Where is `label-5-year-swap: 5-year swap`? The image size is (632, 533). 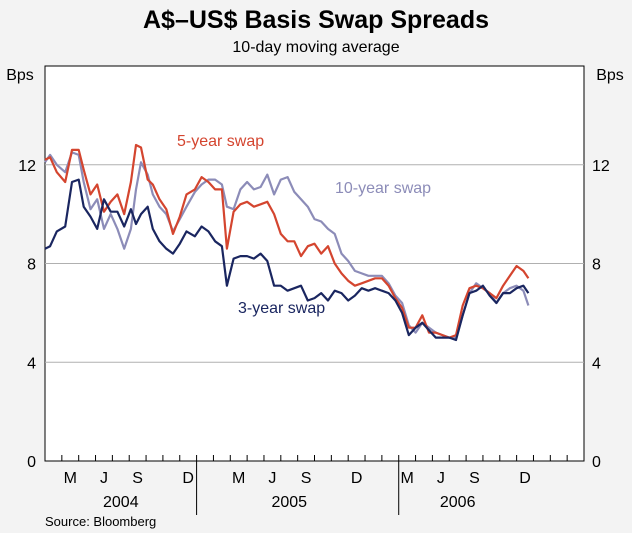
label-5-year-swap: 5-year swap is located at coordinates (220, 141).